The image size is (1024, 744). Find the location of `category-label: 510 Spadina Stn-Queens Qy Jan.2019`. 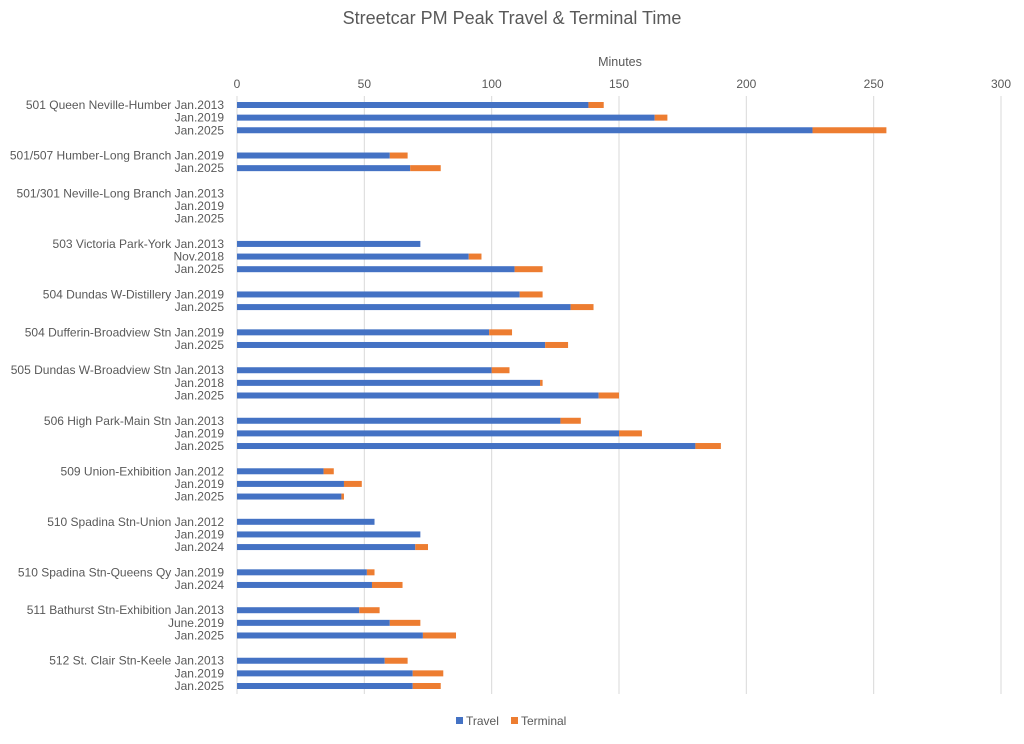

category-label: 510 Spadina Stn-Queens Qy Jan.2019 is located at coordinates (121, 572).